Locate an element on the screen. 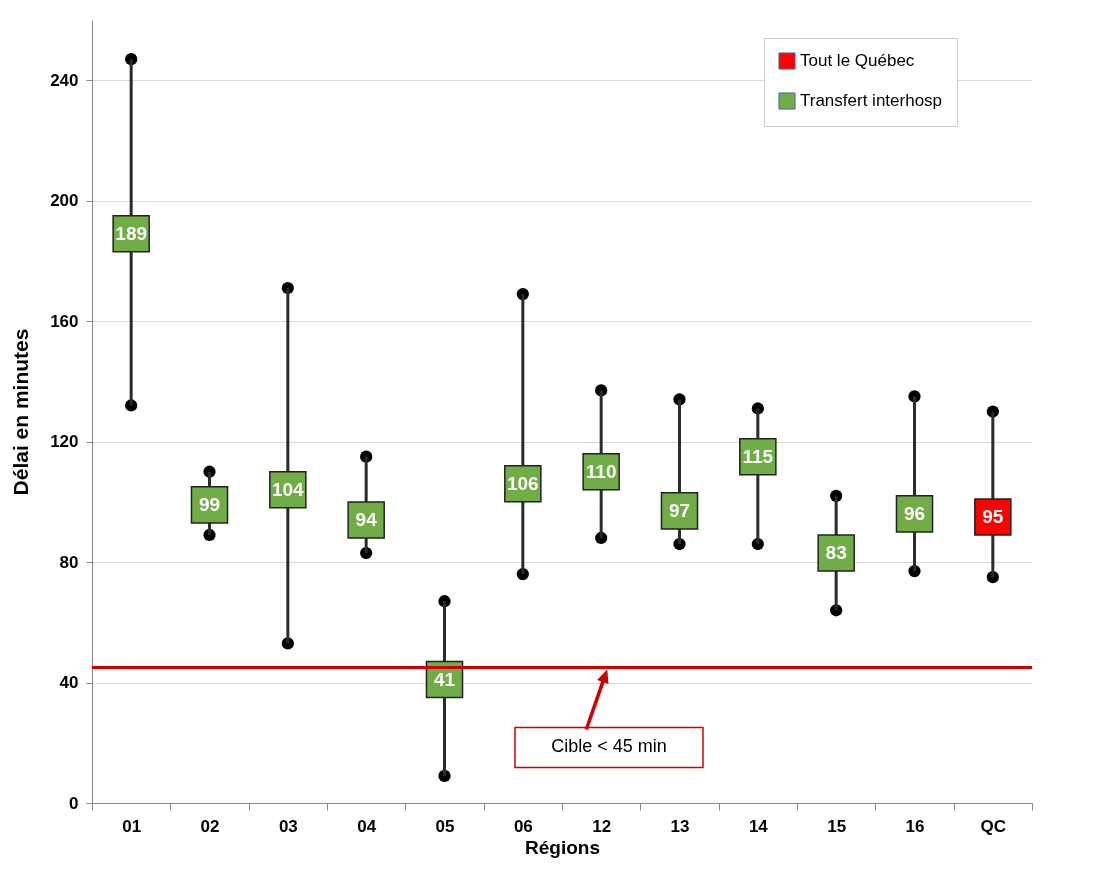 The width and height of the screenshot is (1111, 894). x-tick-label: 05 is located at coordinates (445, 826).